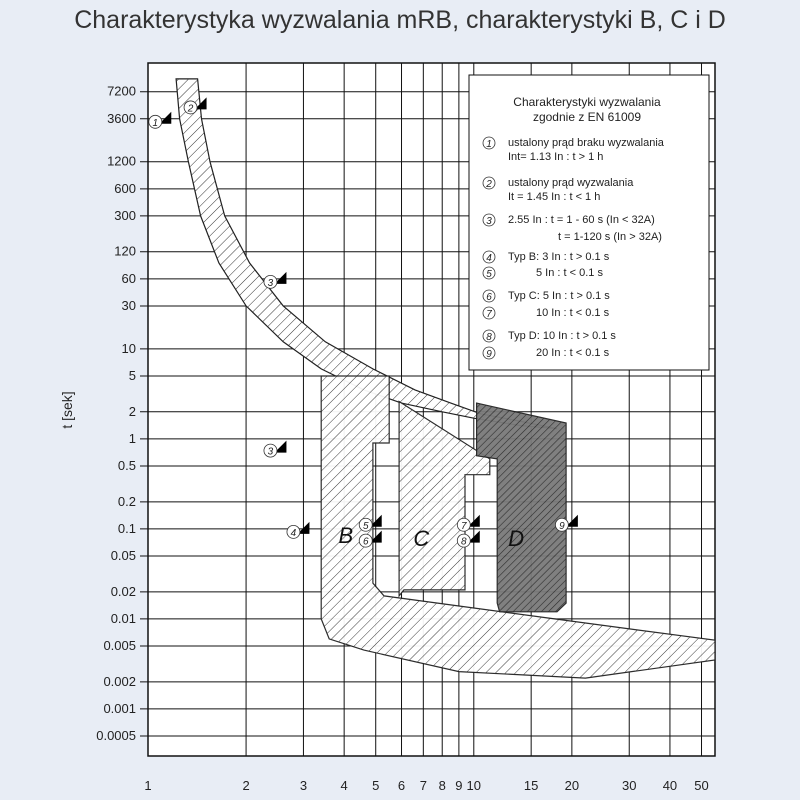  What do you see at coordinates (127, 501) in the screenshot?
I see `y-tick-label: 0.2` at bounding box center [127, 501].